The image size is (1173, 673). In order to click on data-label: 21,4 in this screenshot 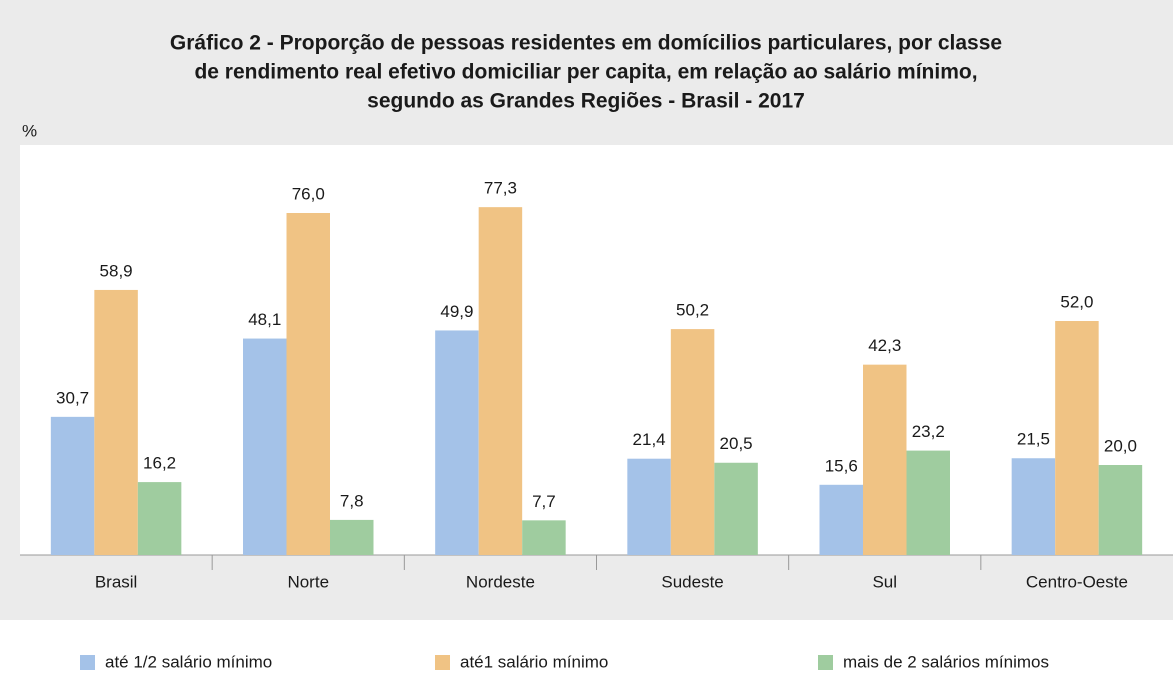, I will do `click(649, 439)`.